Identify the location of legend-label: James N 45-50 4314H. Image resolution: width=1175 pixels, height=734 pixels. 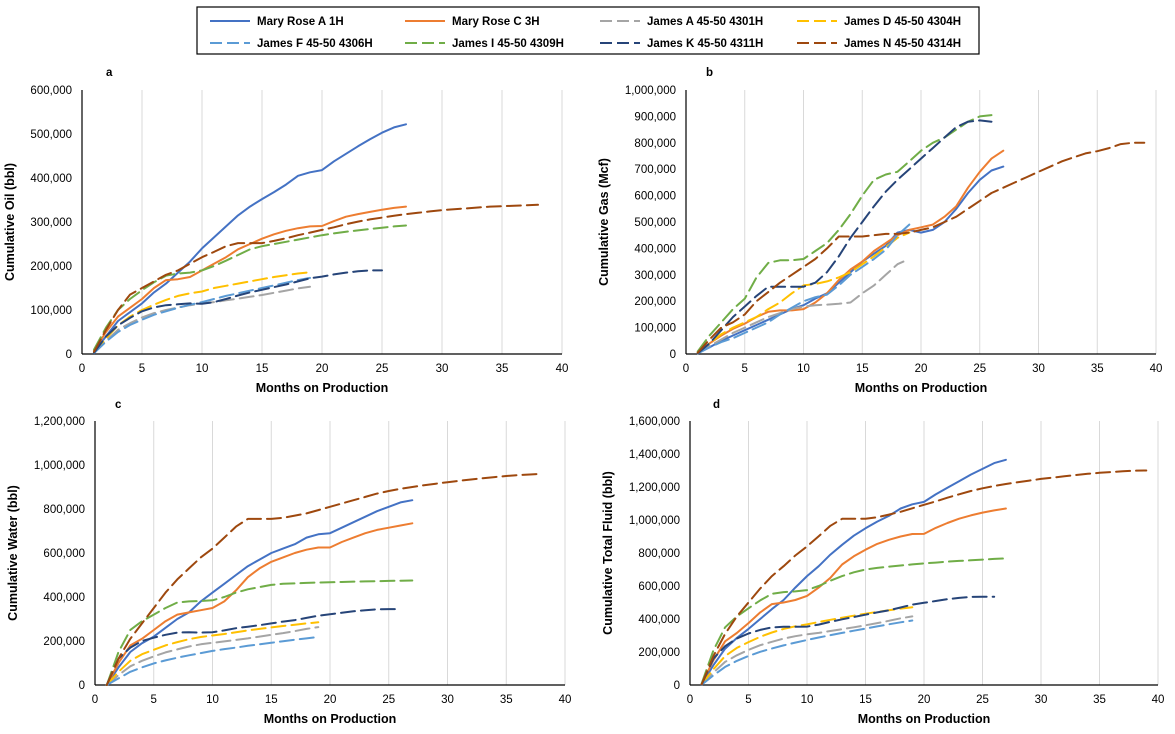
(902, 44).